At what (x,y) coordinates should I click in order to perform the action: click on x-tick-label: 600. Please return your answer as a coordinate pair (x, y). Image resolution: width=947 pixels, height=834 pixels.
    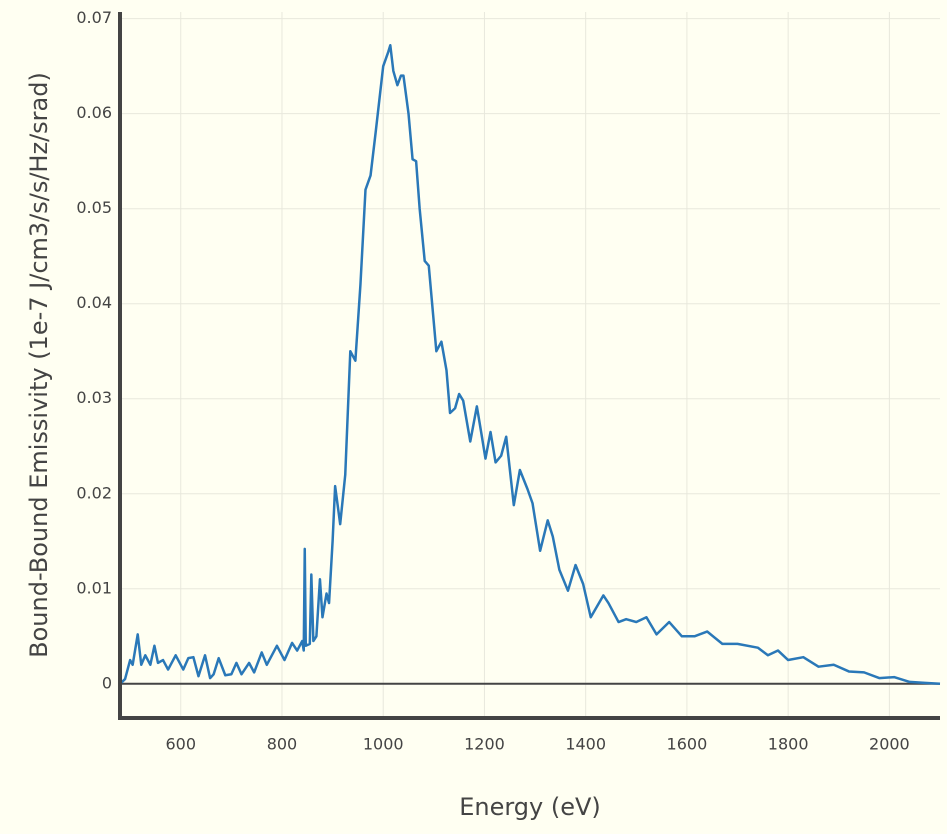
    Looking at the image, I should click on (180, 744).